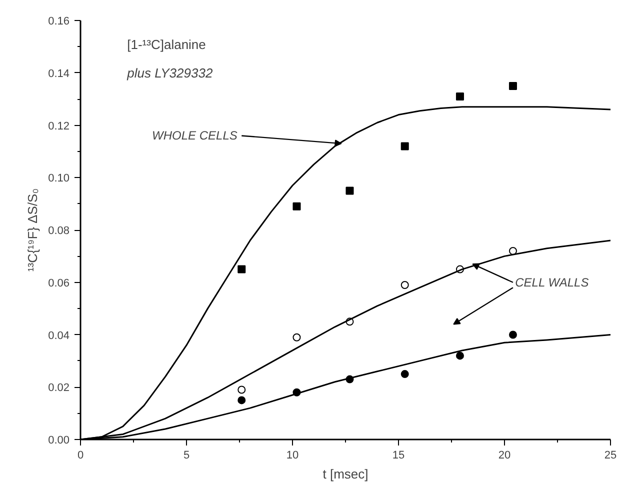  I want to click on annotation: CELL WALLS, so click(552, 282).